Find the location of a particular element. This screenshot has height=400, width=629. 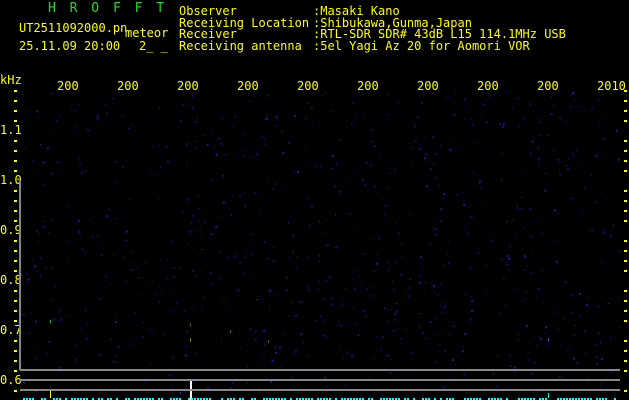

filename: UT2511092000.pn is located at coordinates (73, 28).